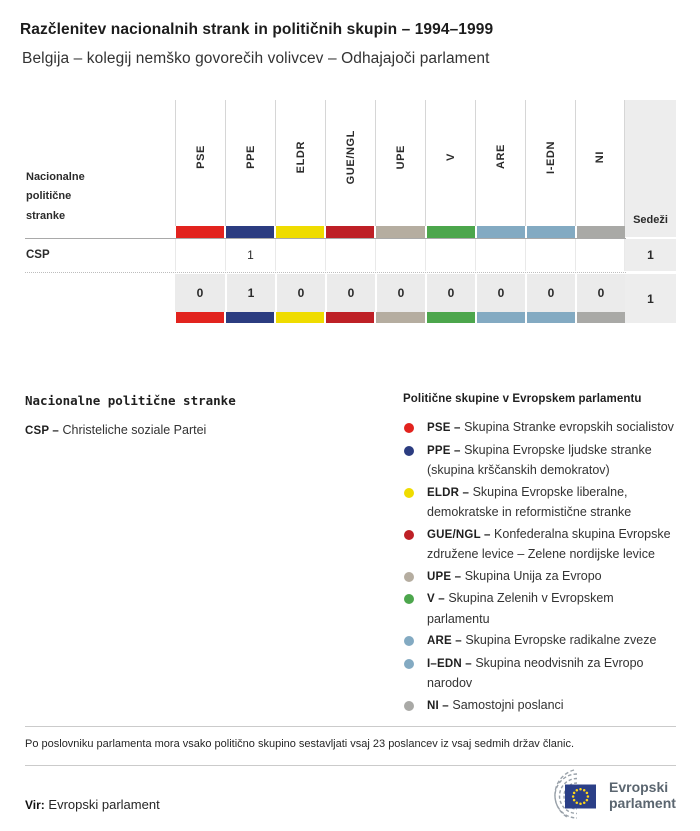 The image size is (700, 831). I want to click on group-abbr-label: GUE/NGL, so click(350, 157).